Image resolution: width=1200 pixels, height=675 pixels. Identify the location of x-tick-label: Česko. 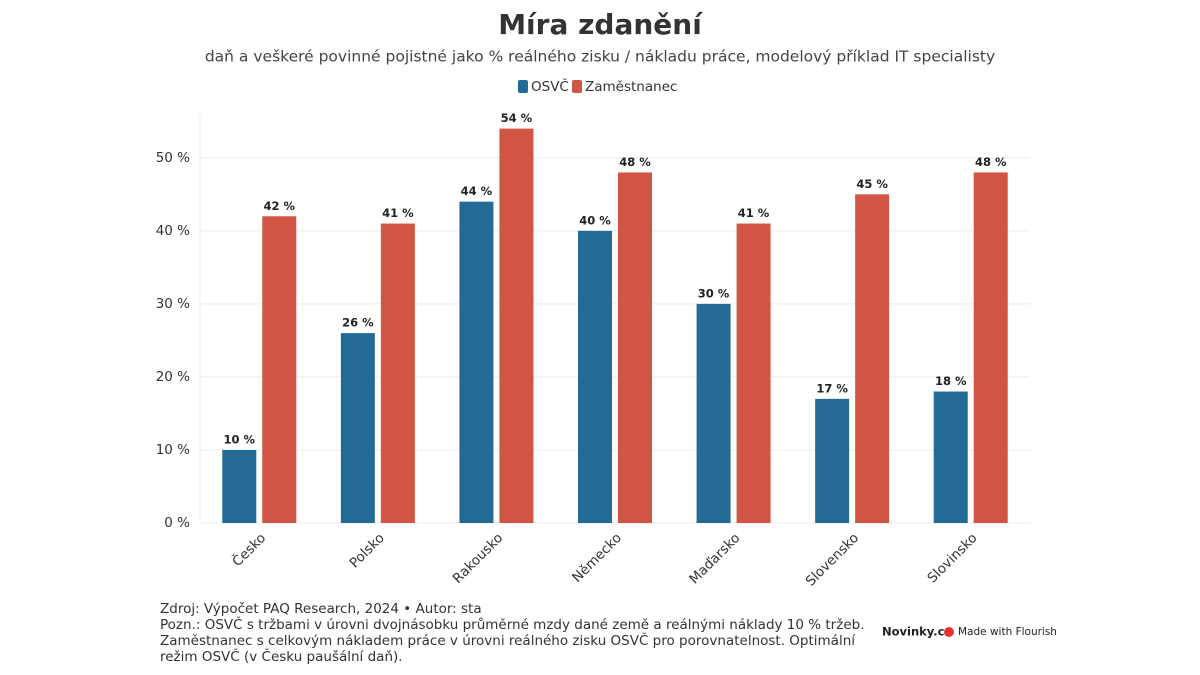
(248, 549).